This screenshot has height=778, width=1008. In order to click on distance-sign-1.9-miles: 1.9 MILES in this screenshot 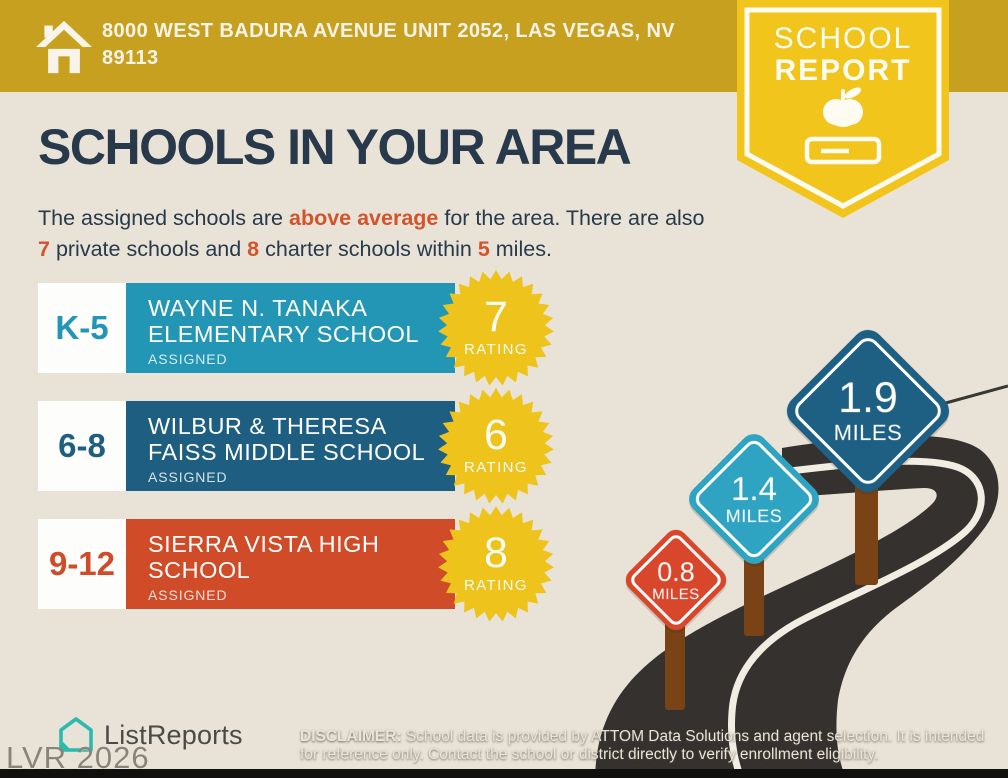, I will do `click(868, 411)`.